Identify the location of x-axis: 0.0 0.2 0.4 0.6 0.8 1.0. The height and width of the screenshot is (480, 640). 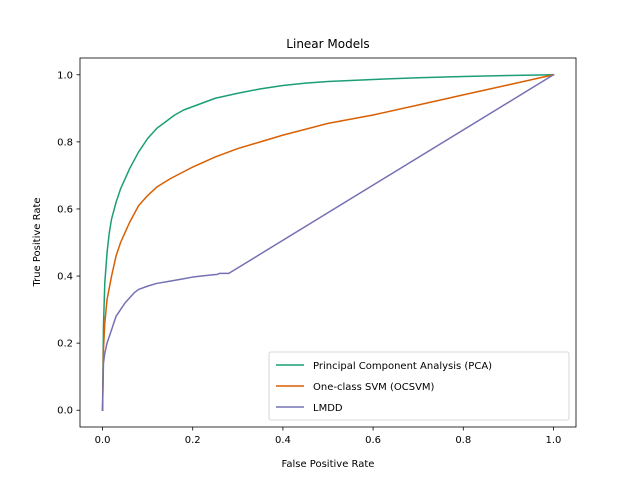
(328, 436).